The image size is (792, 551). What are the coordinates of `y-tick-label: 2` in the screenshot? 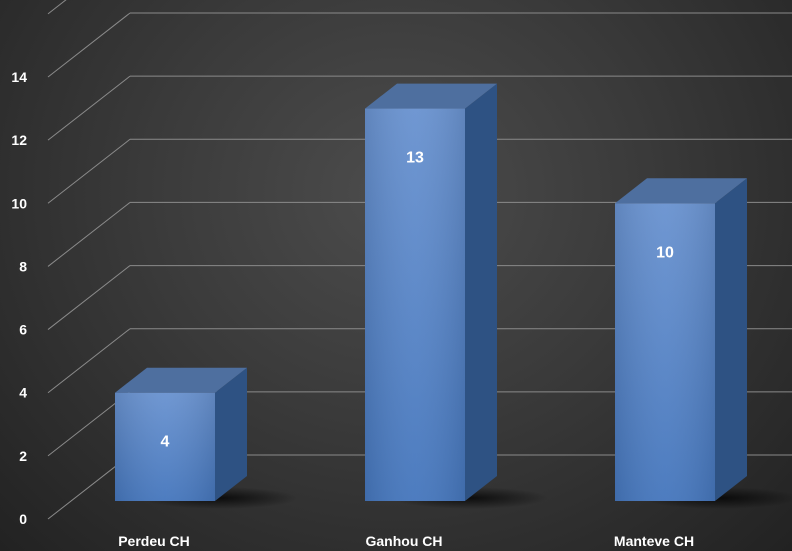 It's located at (23, 456).